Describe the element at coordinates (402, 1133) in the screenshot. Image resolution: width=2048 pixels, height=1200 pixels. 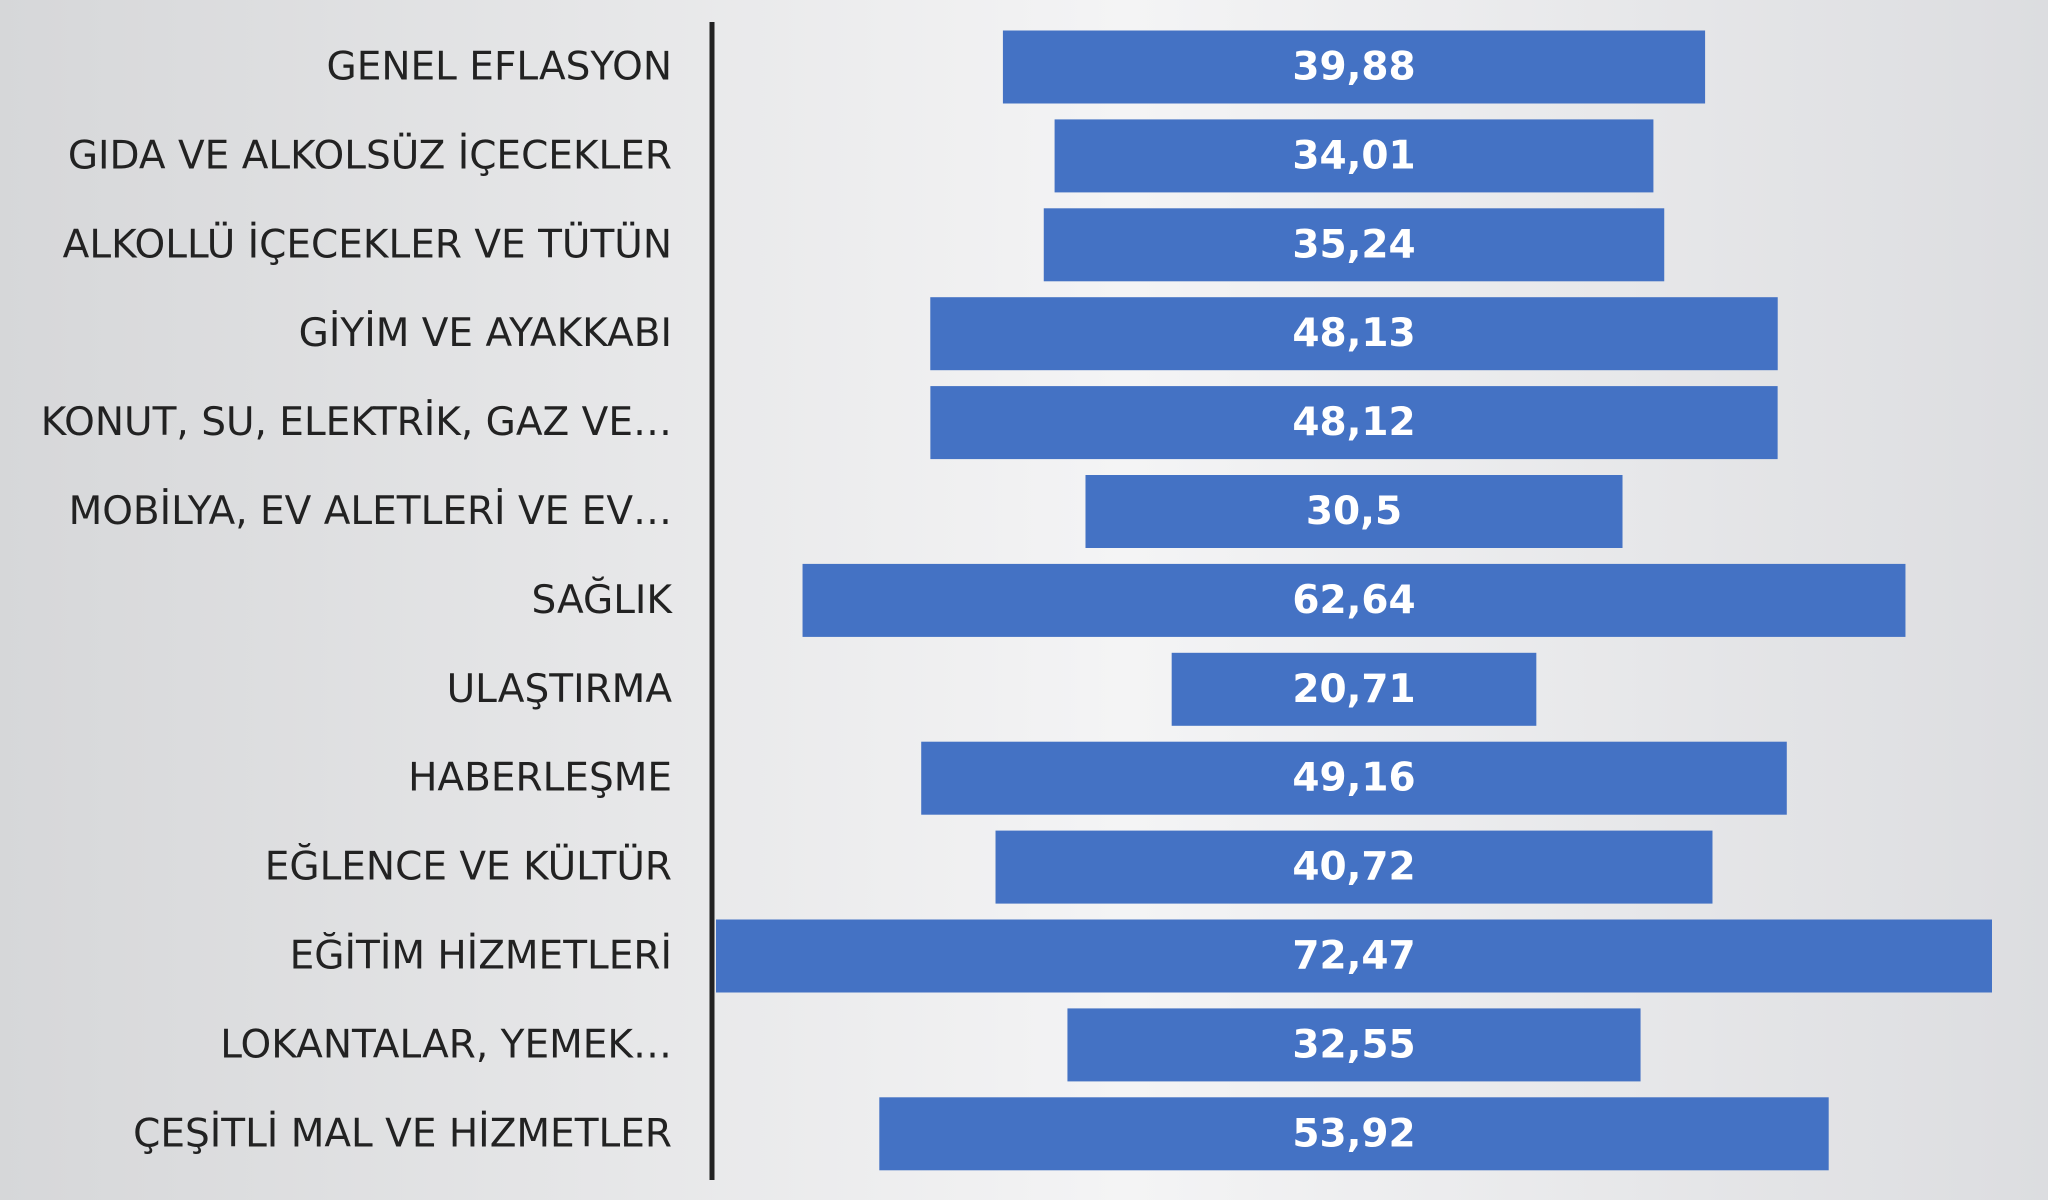
I see `category-label: ÇEŞİTLİ MAL VE HİZMETLER` at that location.